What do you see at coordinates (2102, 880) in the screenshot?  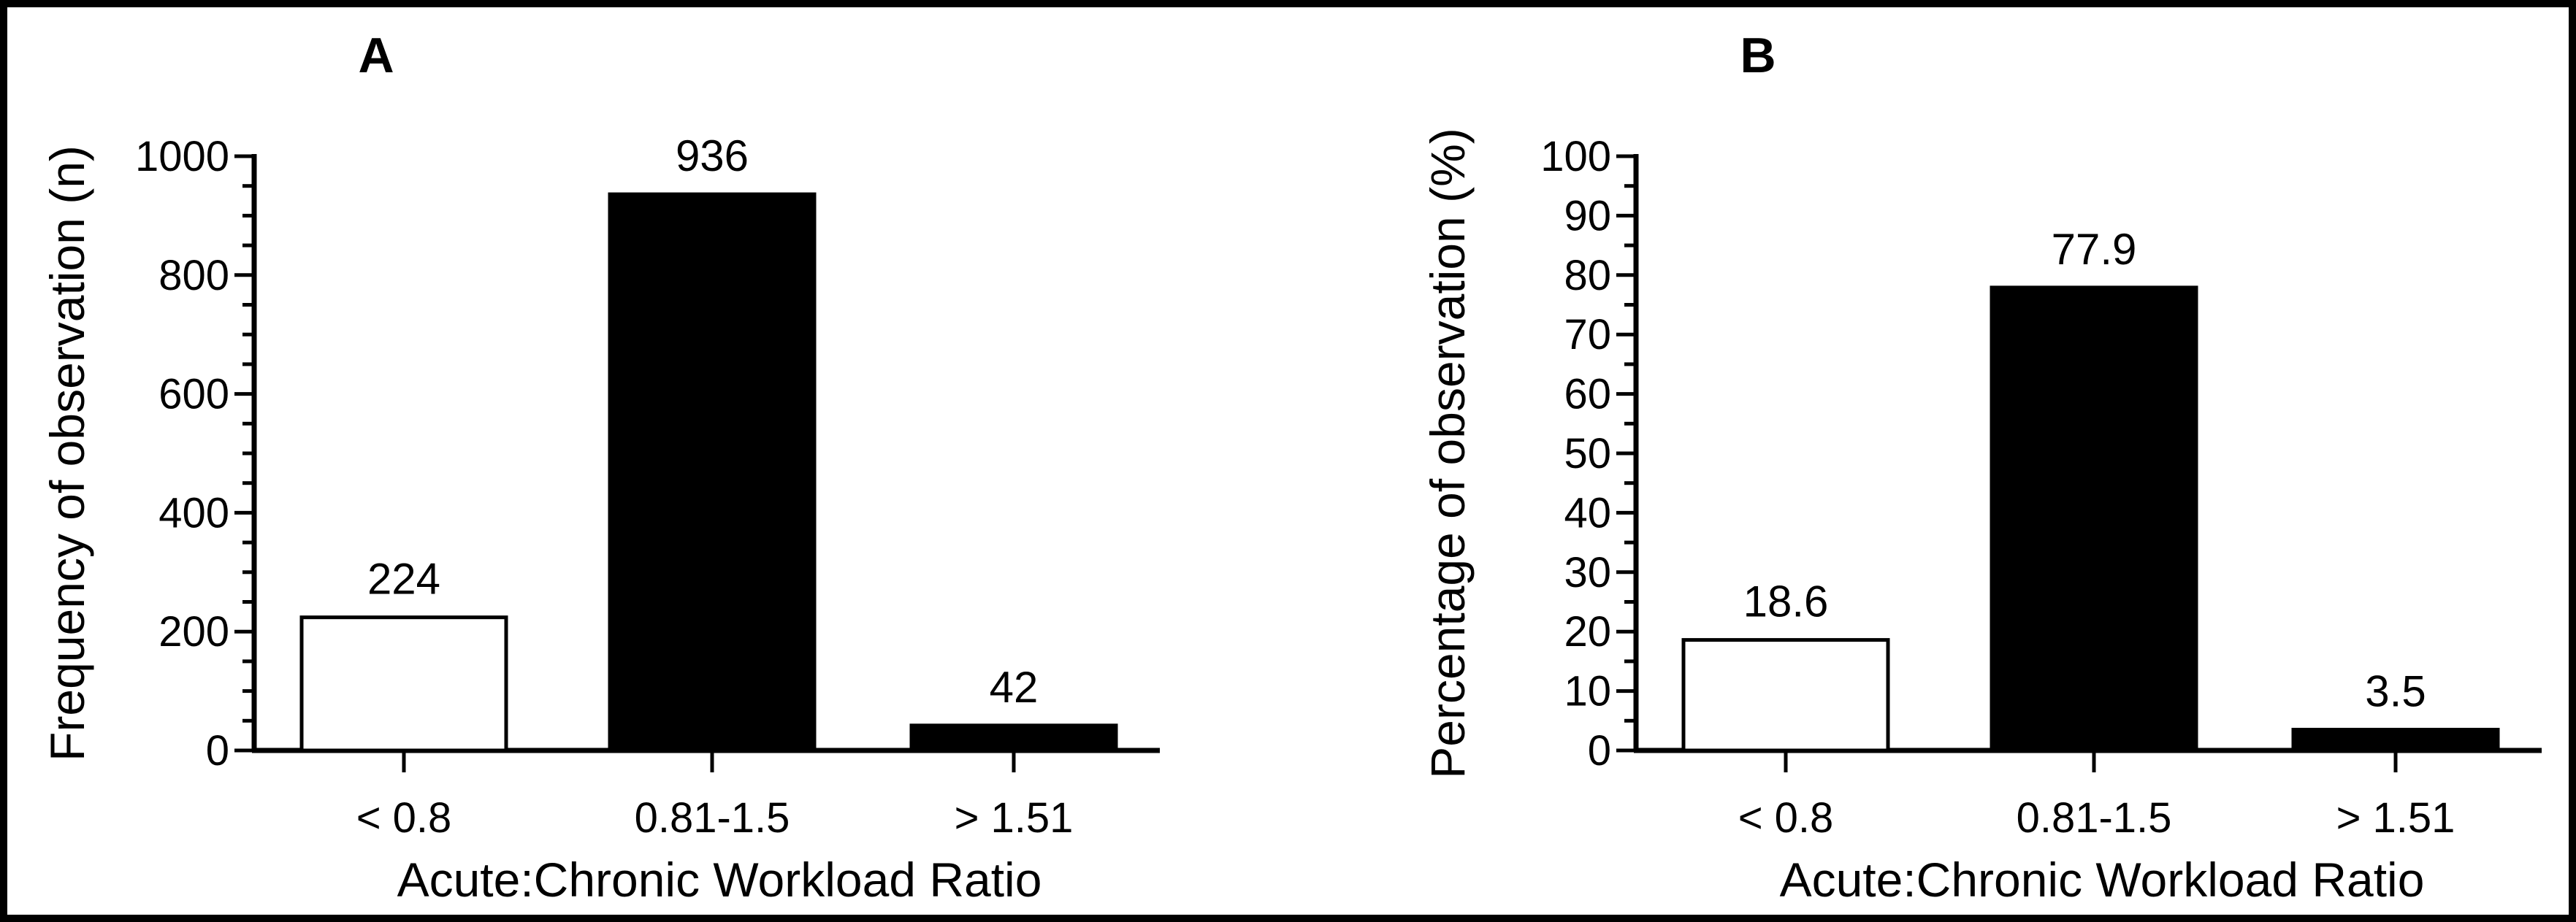 I see `panel-b-x-axis-title: Acute:Chronic Workload Ratio` at bounding box center [2102, 880].